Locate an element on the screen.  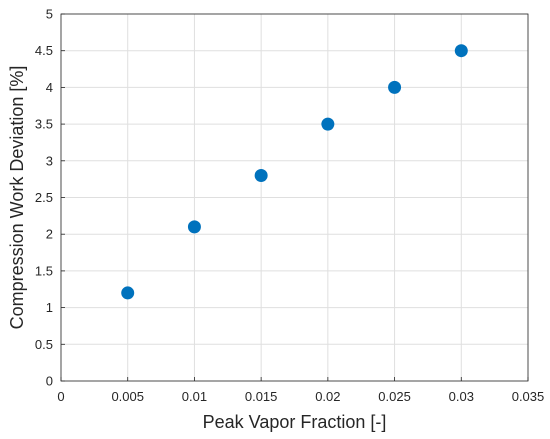
y-tick-label: 3.5 is located at coordinates (44, 124).